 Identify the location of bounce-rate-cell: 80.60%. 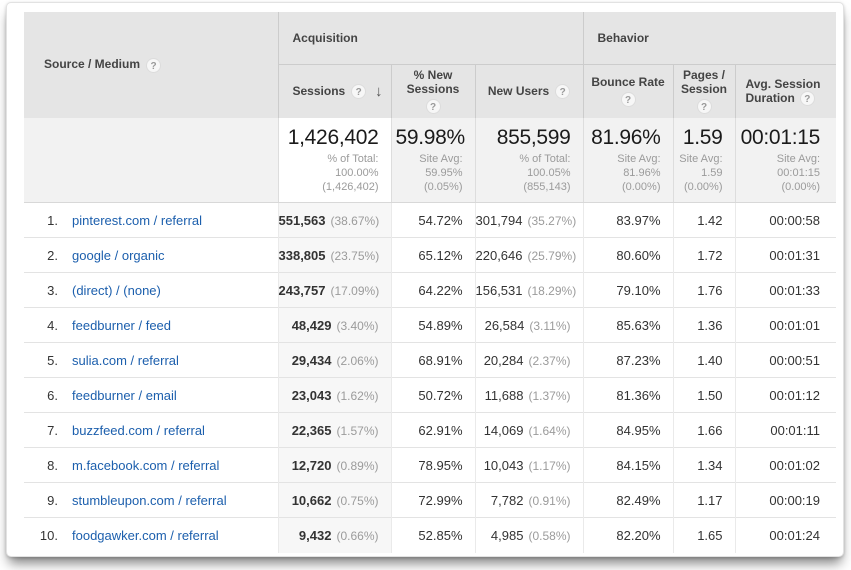
(627, 255).